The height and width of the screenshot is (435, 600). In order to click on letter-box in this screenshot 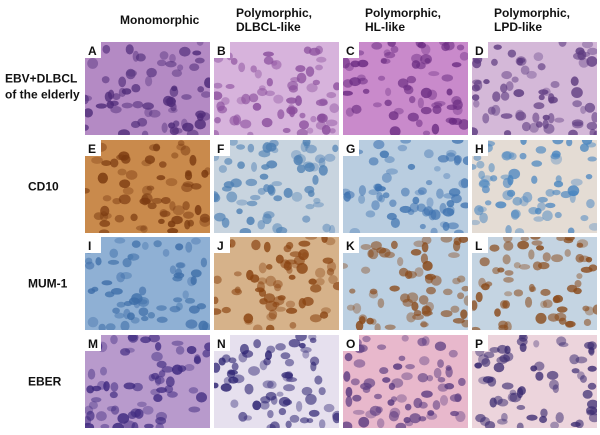, I will do `click(93, 148)`.